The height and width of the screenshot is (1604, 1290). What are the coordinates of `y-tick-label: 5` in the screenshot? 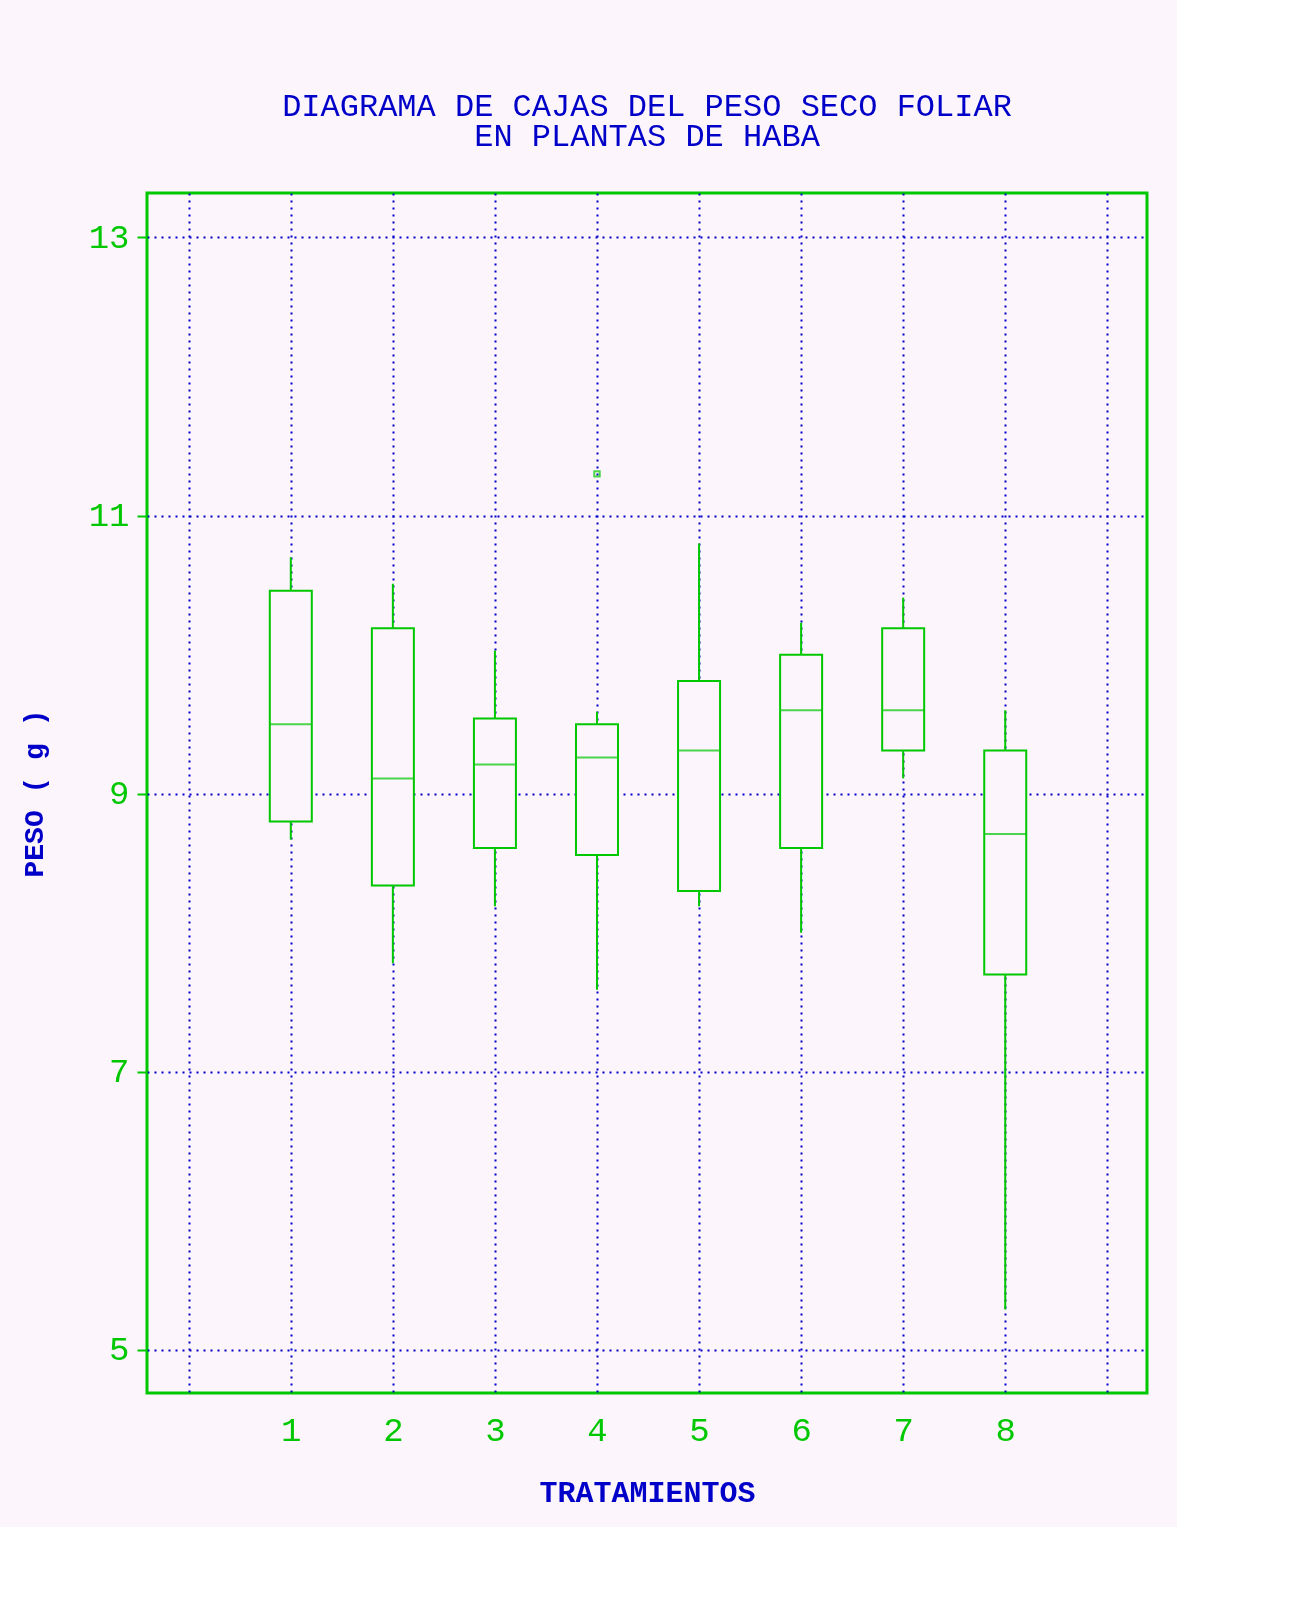 It's located at (119, 1351).